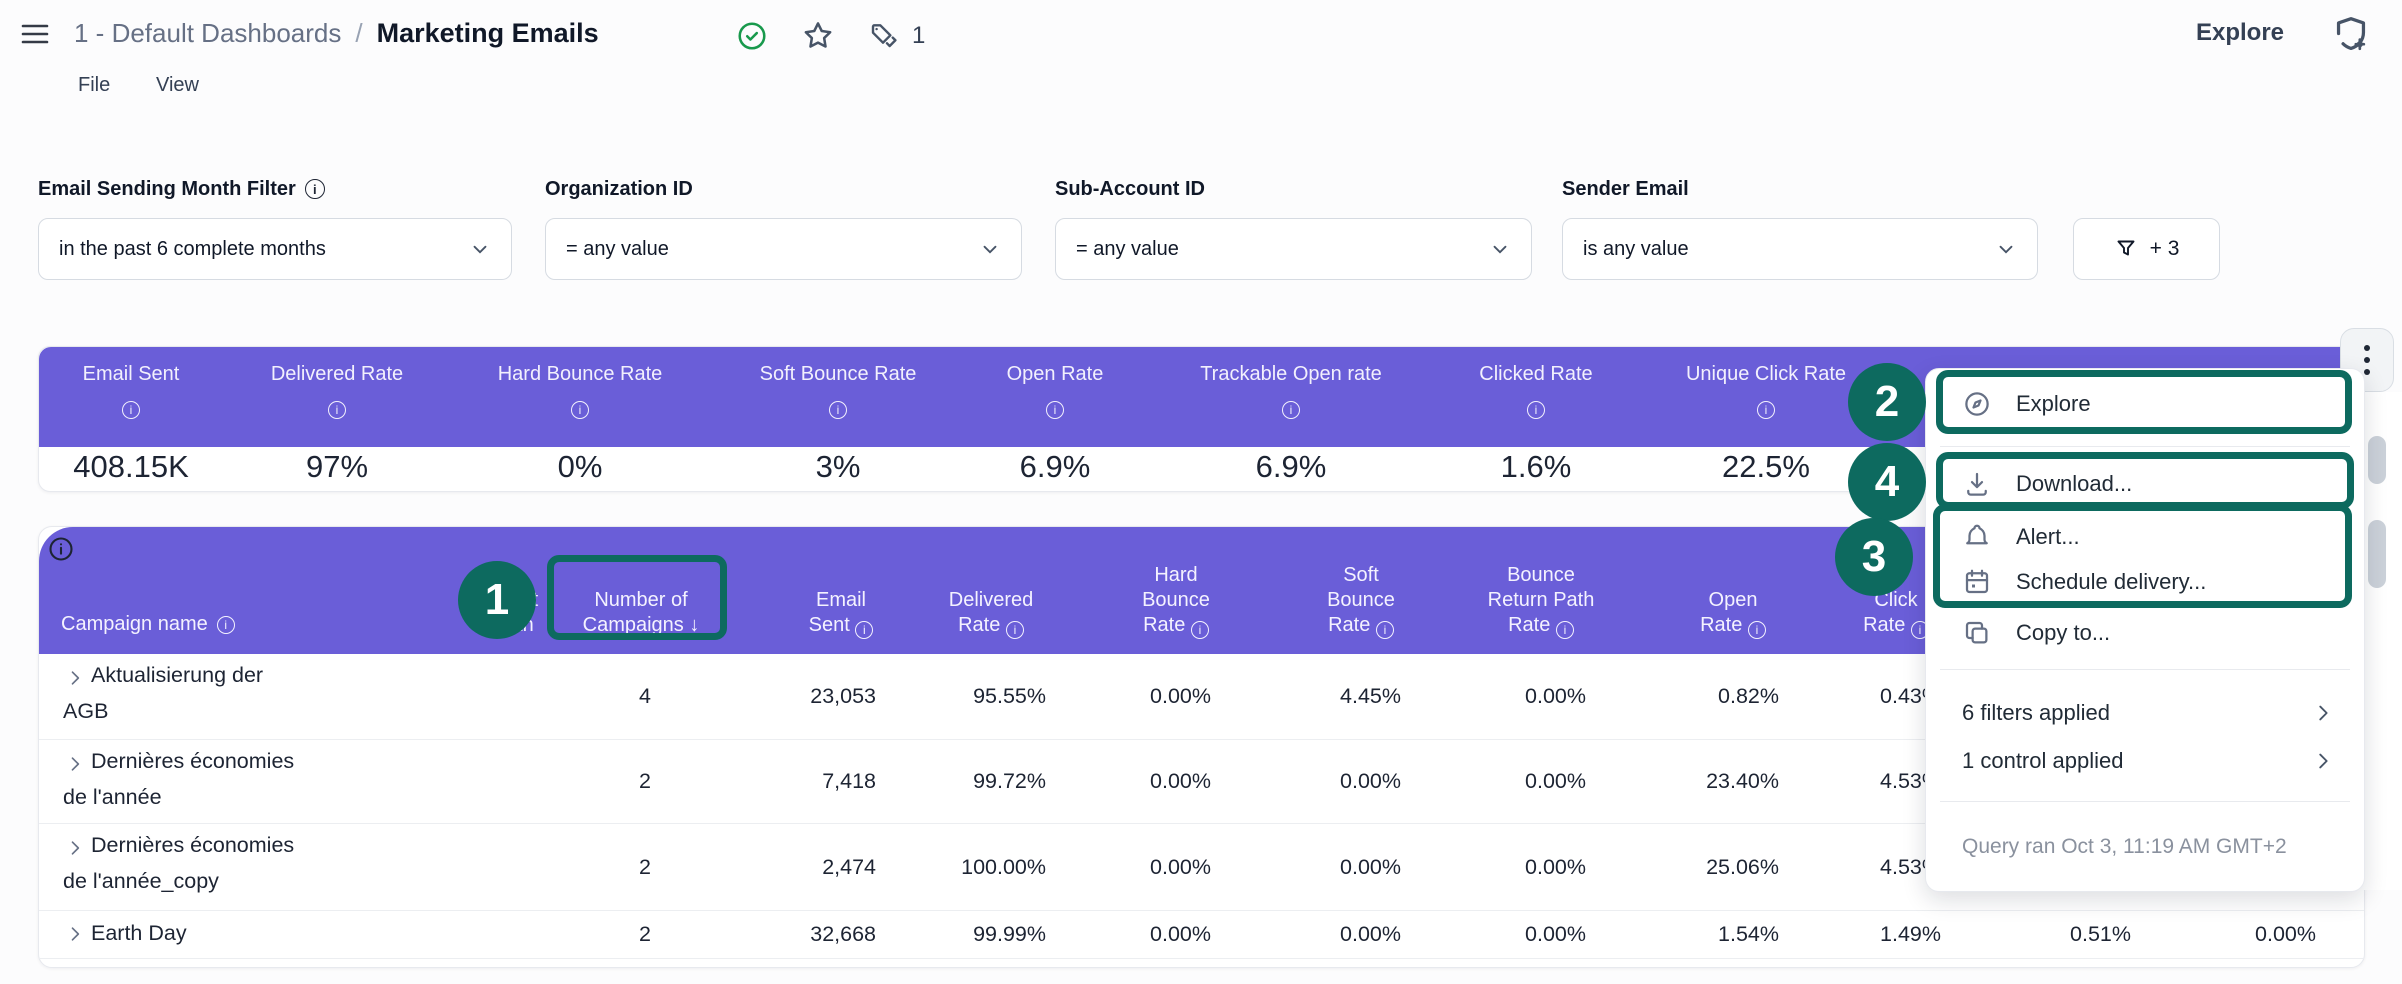 The image size is (2402, 984). Describe the element at coordinates (849, 781) in the screenshot. I see `cell-email-sent: 7,418` at that location.